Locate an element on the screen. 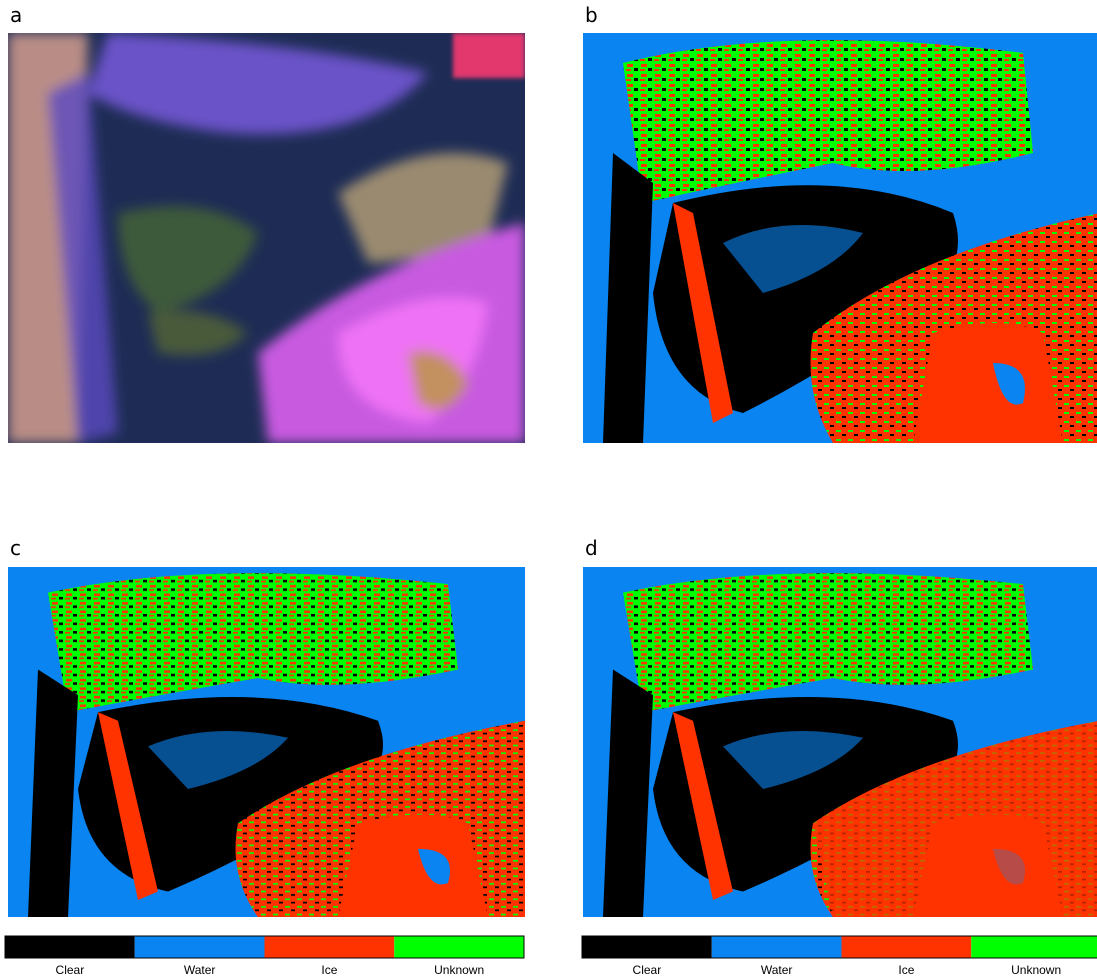  panel-label: a is located at coordinates (16, 15).